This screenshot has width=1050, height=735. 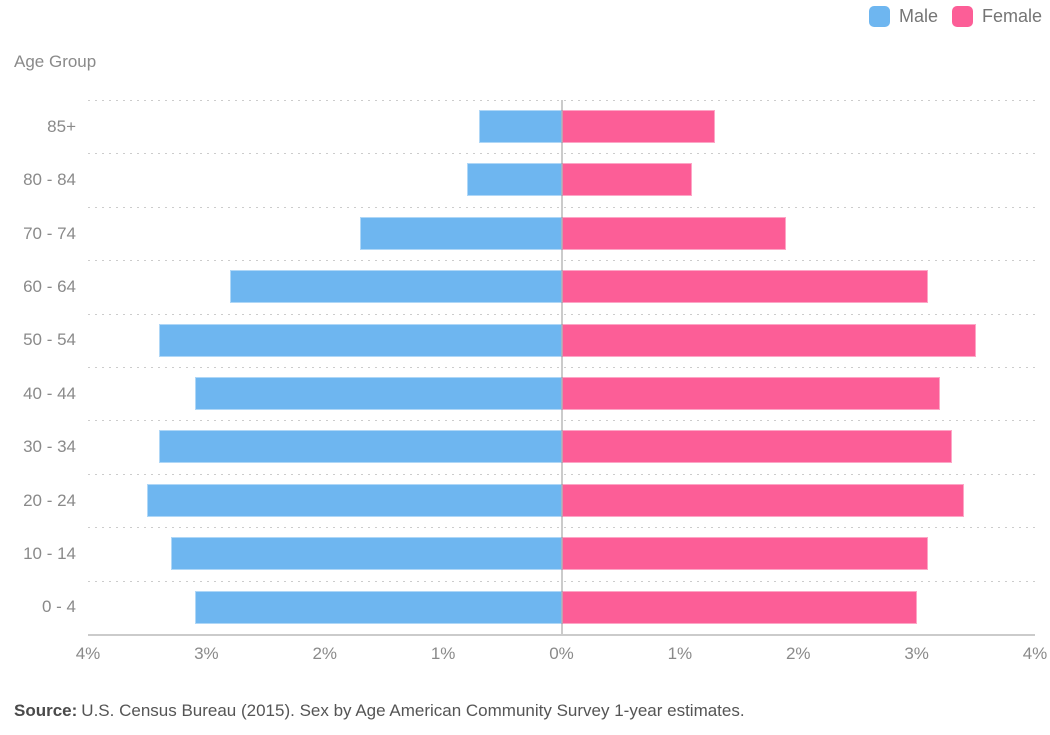 I want to click on age-group-label: 70 - 74, so click(x=49, y=233).